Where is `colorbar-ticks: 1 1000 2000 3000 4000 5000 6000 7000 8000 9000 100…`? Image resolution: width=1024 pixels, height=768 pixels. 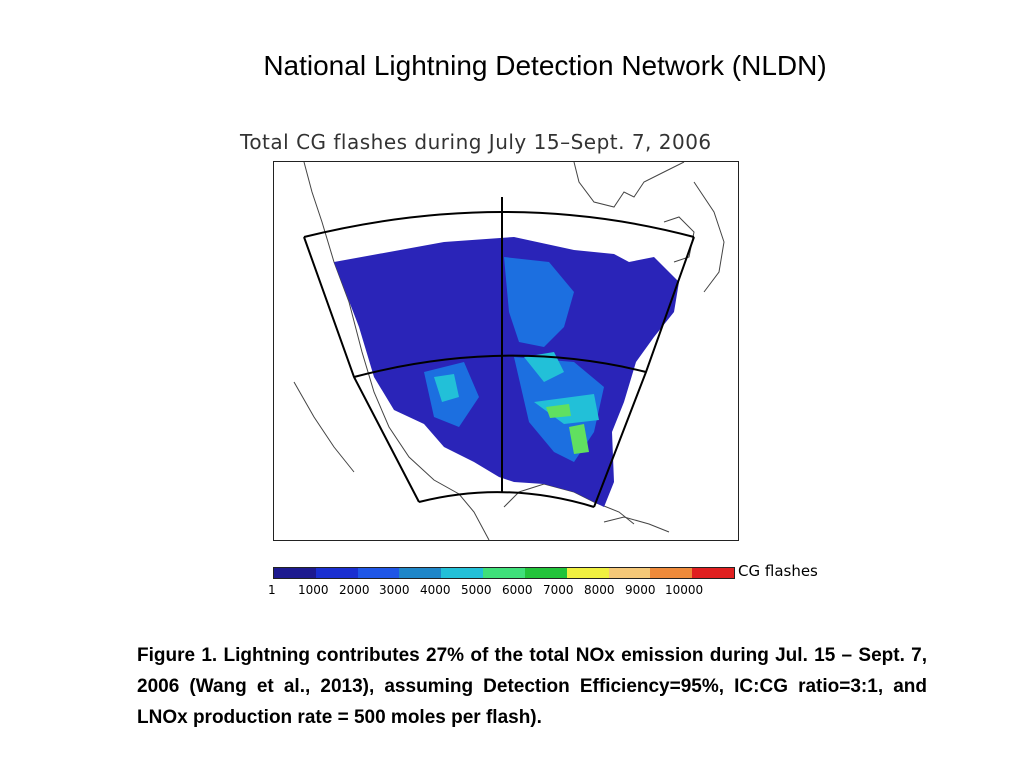 colorbar-ticks: 1 1000 2000 3000 4000 5000 6000 7000 8000 9000 100… is located at coordinates (501, 591).